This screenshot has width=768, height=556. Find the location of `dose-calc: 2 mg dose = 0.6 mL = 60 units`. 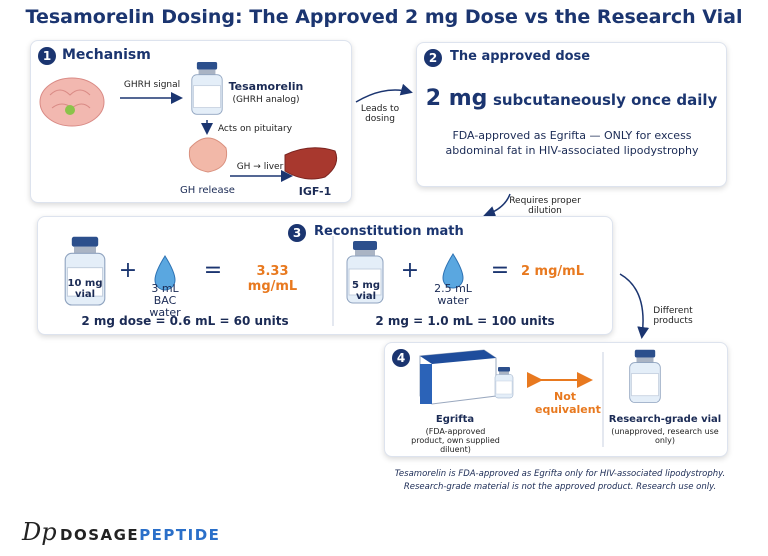

dose-calc: 2 mg dose = 0.6 mL = 60 units is located at coordinates (185, 321).